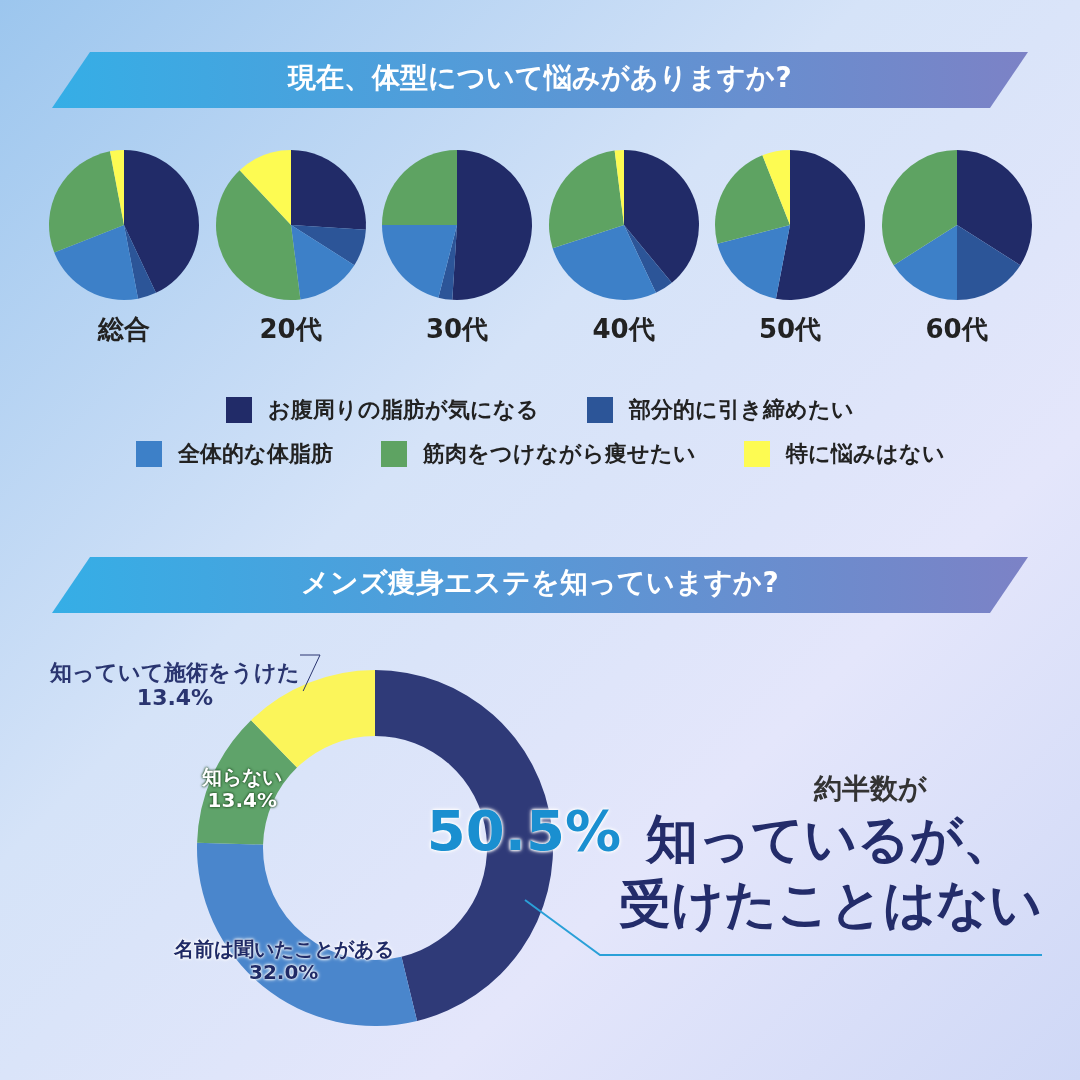 Image resolution: width=1080 pixels, height=1080 pixels. What do you see at coordinates (540, 583) in the screenshot?
I see `chart-title: メンズ痩身エステを知っていますか?` at bounding box center [540, 583].